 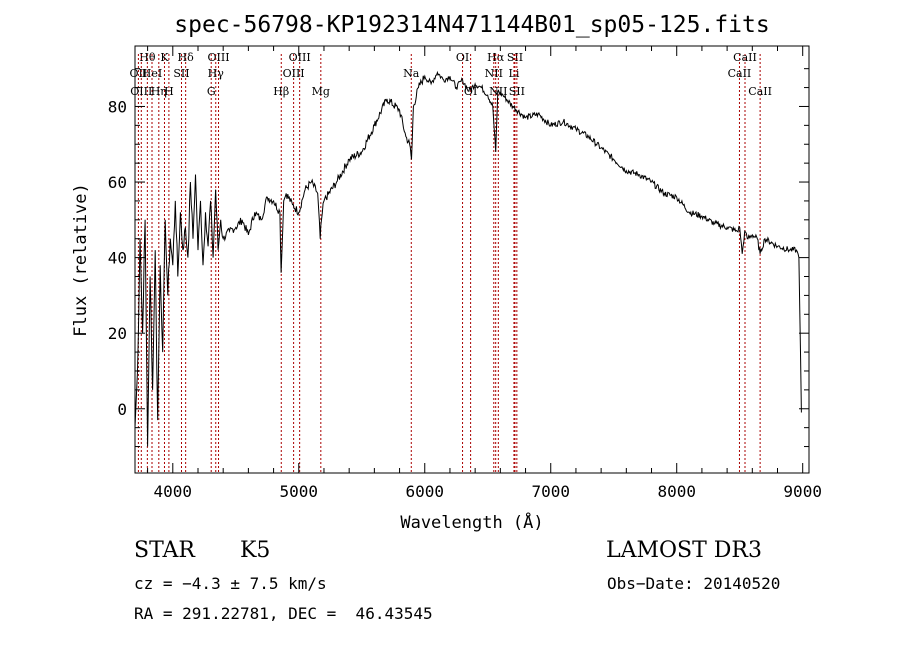 What do you see at coordinates (117, 333) in the screenshot?
I see `y-tick-label: 20` at bounding box center [117, 333].